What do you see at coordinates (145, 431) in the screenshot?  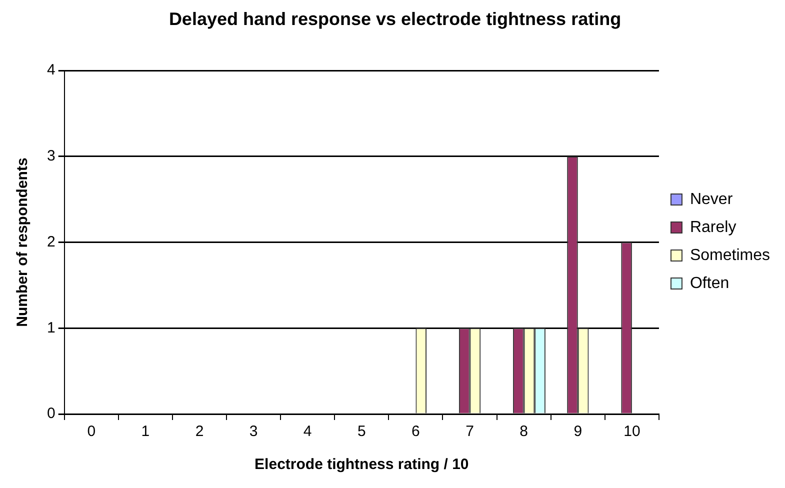 I see `x-tick-label: 1` at bounding box center [145, 431].